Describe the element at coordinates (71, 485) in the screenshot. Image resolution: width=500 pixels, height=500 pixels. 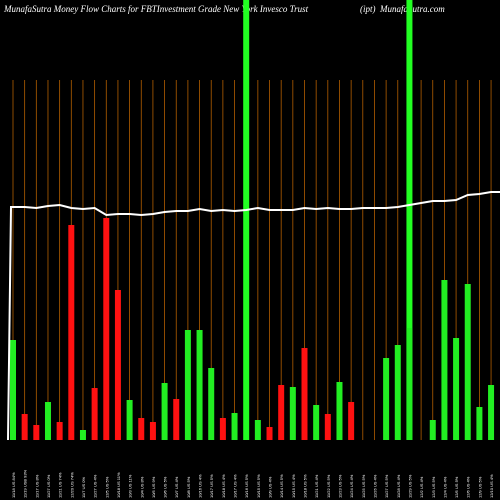
I see `x-tick-label: 12/20 US 74%` at that location.